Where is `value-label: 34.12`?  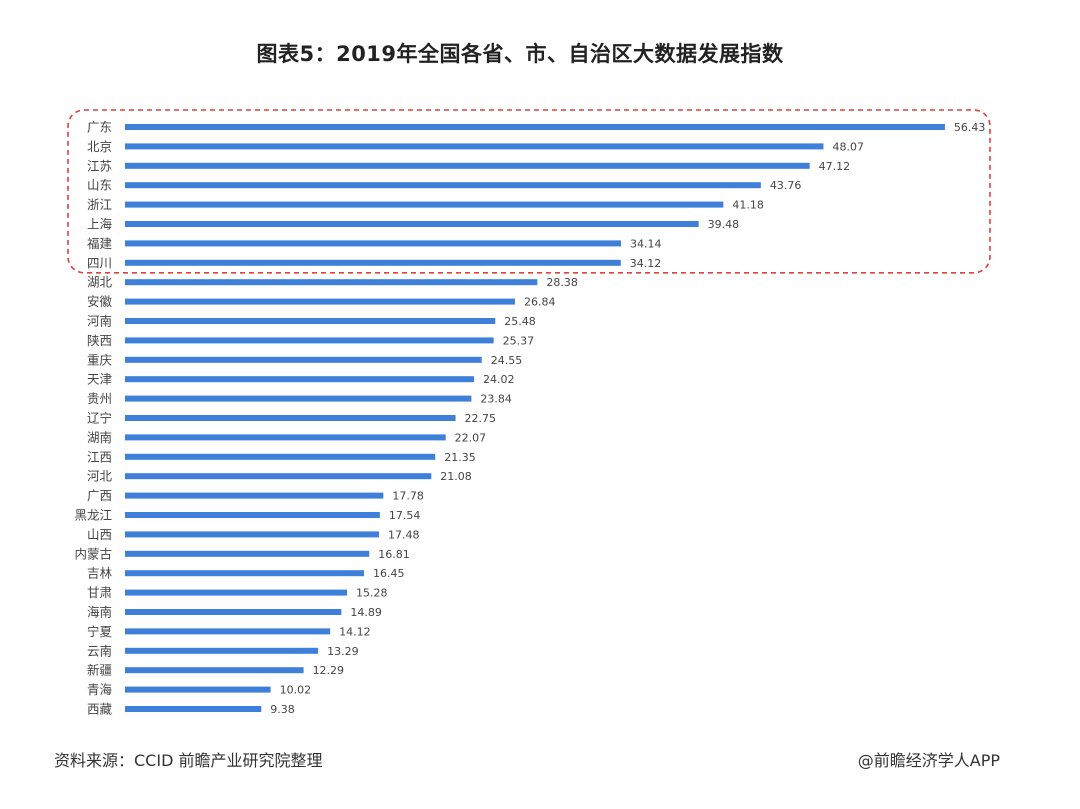 value-label: 34.12 is located at coordinates (646, 263).